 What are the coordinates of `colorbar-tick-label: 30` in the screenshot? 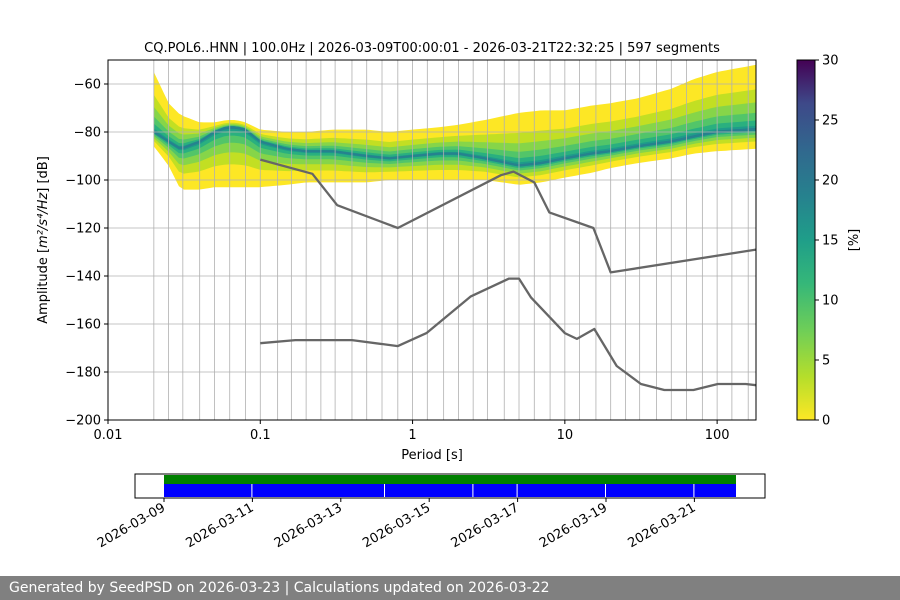 It's located at (830, 61).